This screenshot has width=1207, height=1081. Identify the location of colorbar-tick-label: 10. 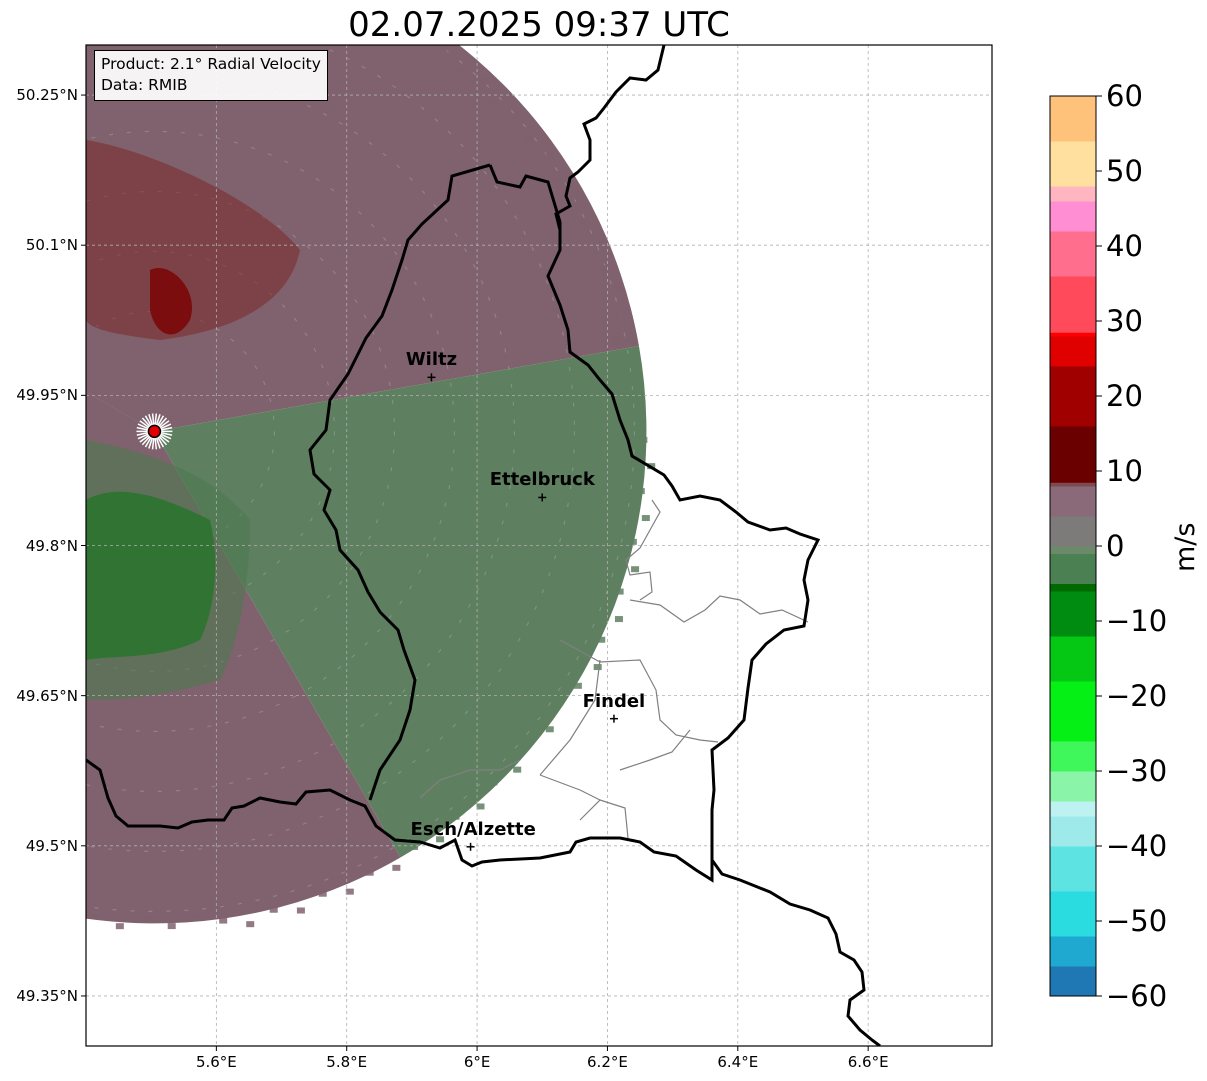
(1124, 471).